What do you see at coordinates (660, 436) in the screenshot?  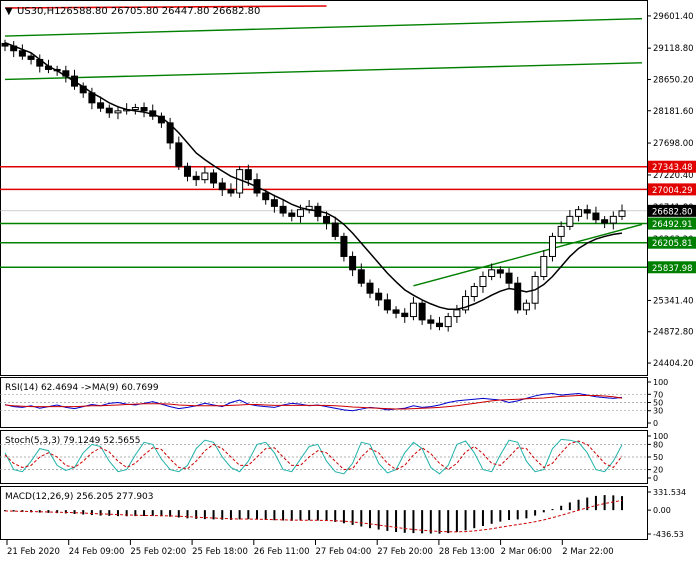 I see `stoch-axis-label-0: 100` at bounding box center [660, 436].